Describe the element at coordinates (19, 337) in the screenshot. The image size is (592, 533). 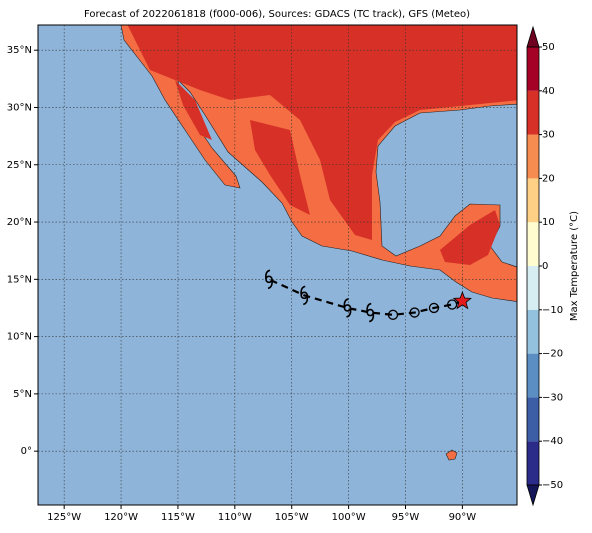
I see `y-tick-label: 10°N` at that location.